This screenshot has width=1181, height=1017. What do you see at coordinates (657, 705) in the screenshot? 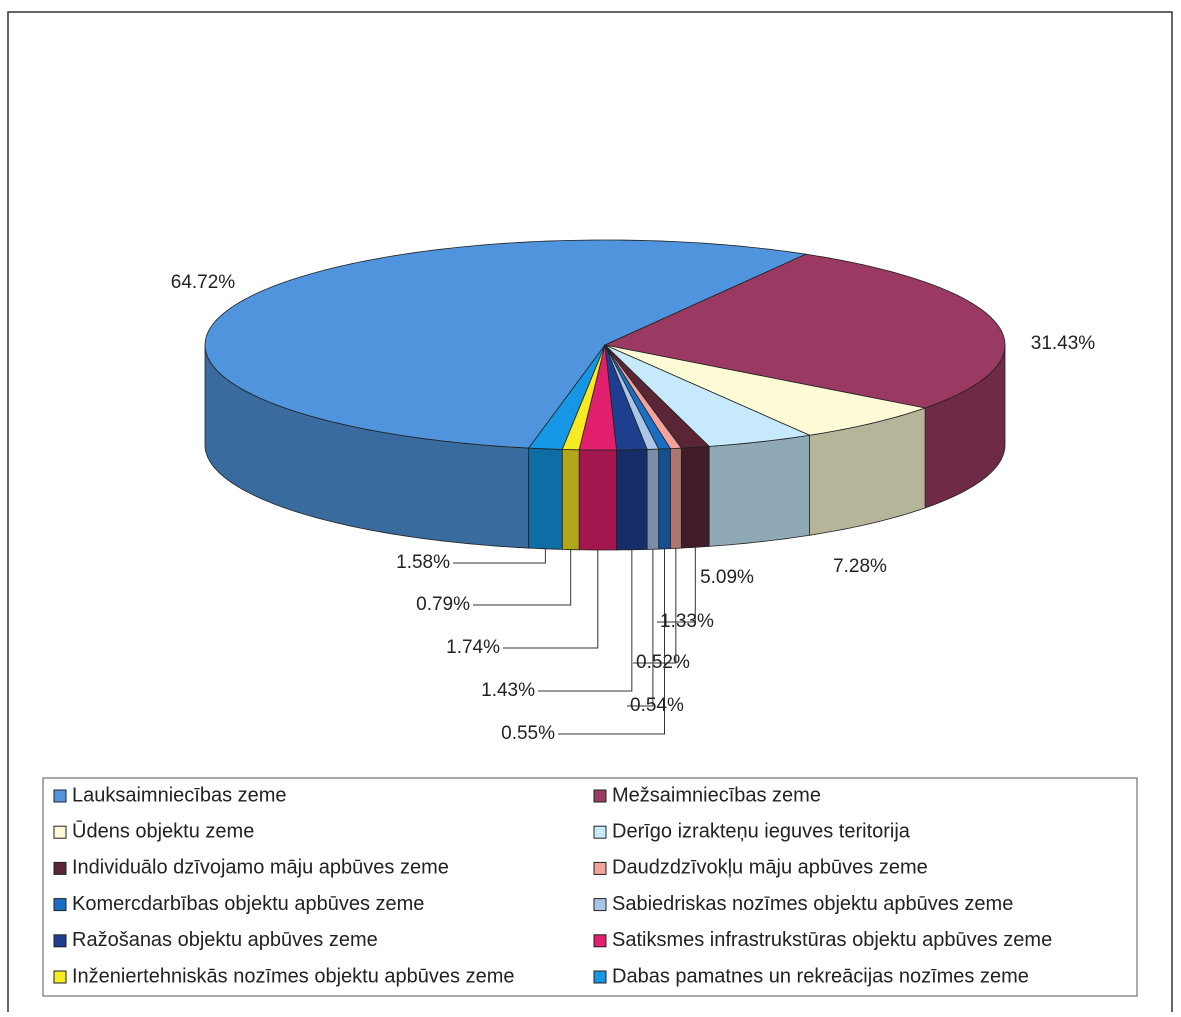
I see `data-label: 0.54%` at bounding box center [657, 705].